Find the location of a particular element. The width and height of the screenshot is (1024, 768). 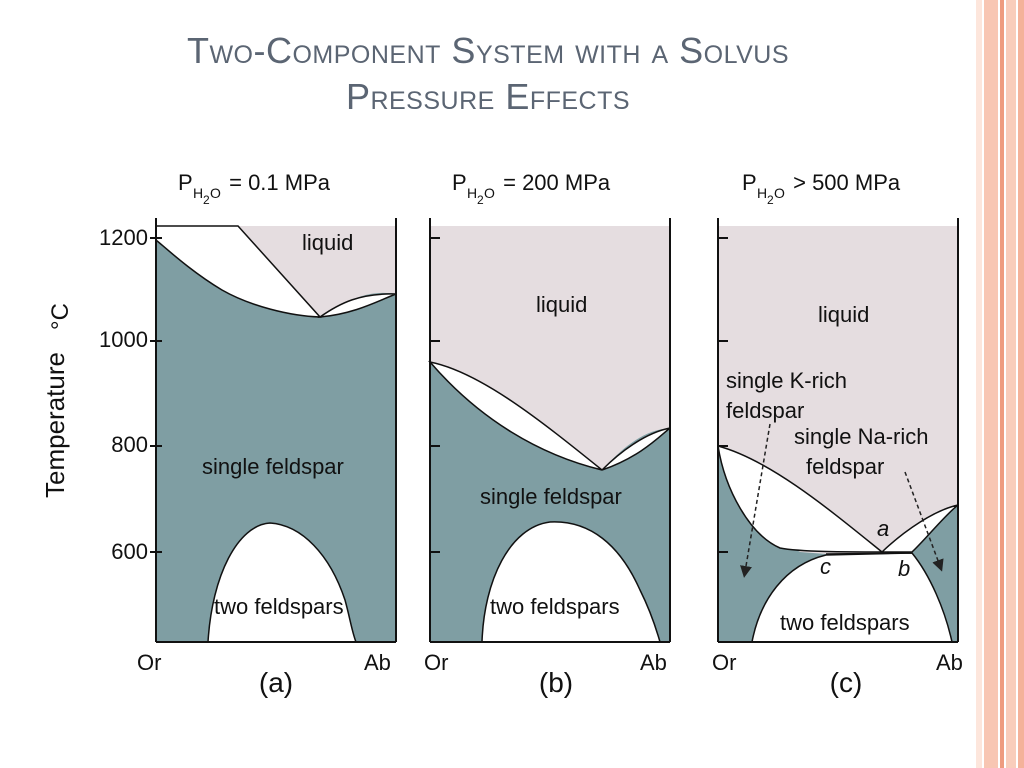

y-tick-1000: 1000 is located at coordinates (123, 339).